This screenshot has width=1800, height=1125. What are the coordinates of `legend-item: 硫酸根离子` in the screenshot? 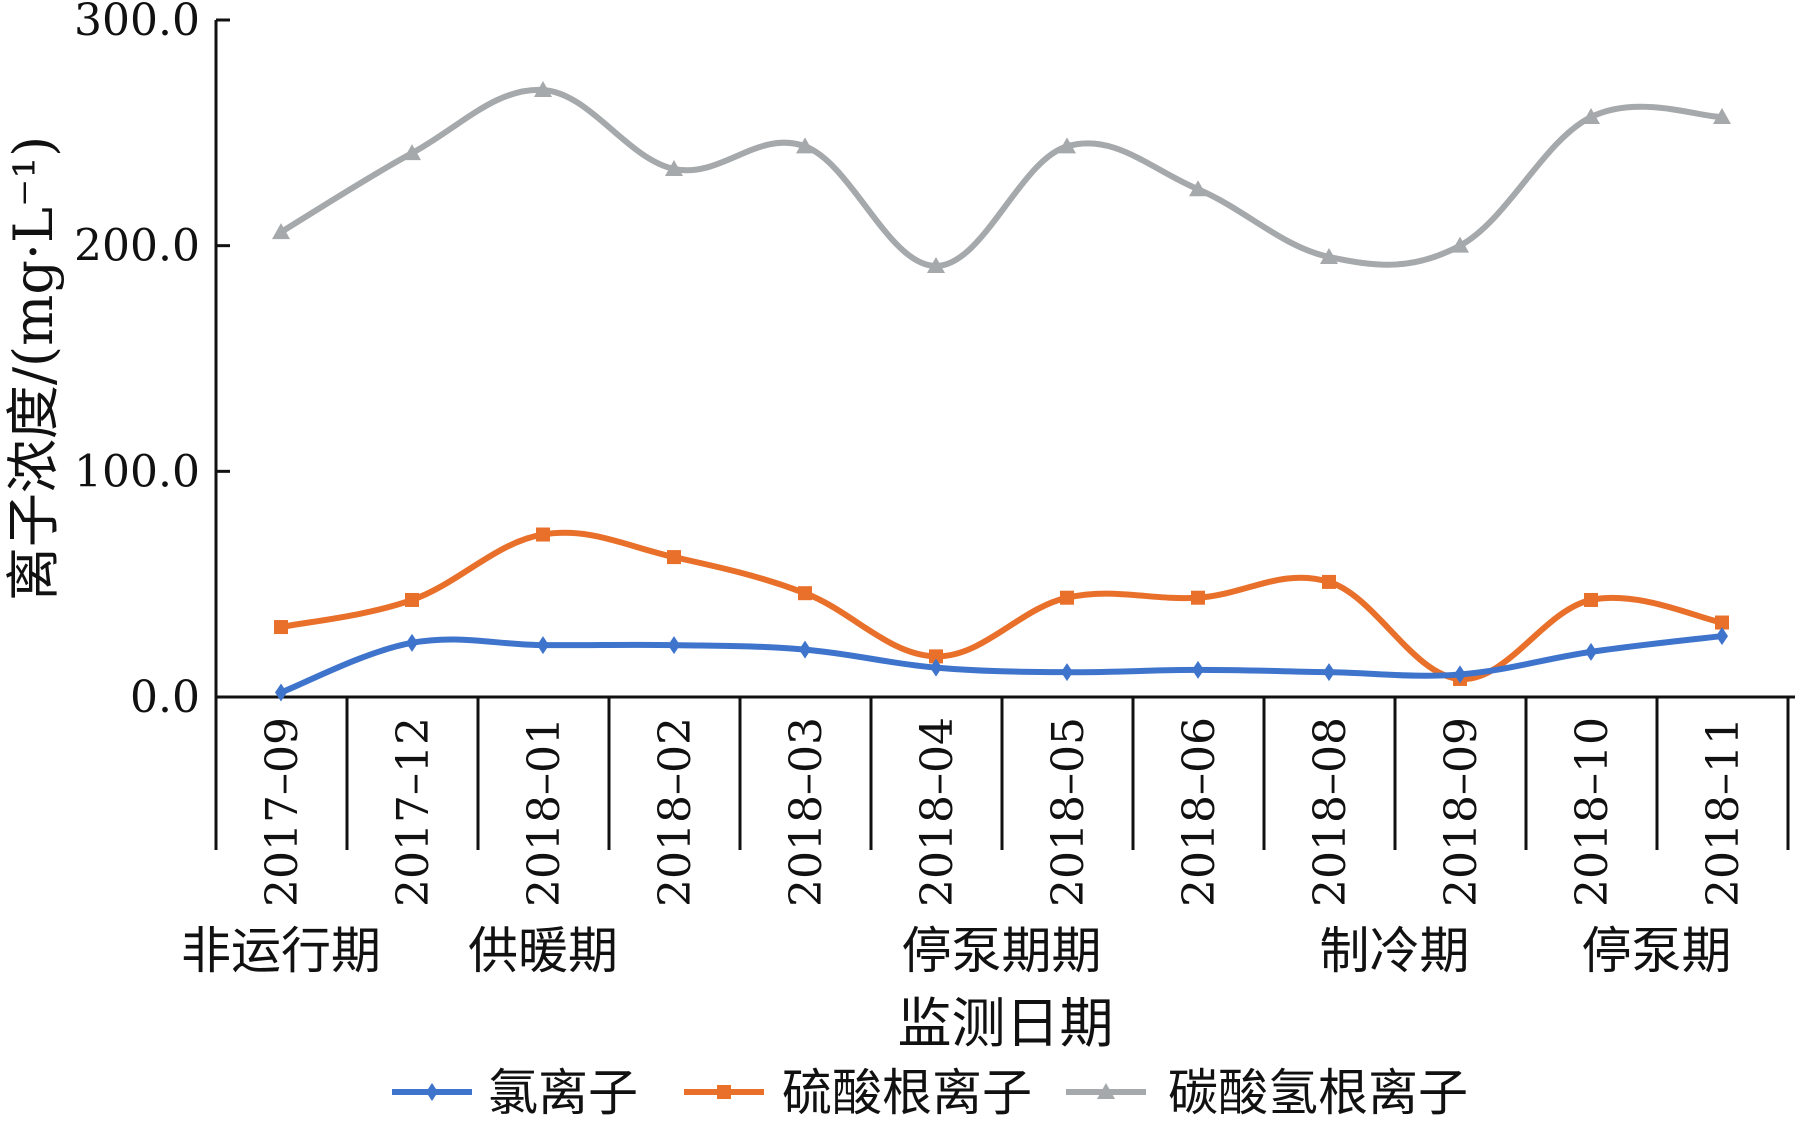 It's located at (858, 1093).